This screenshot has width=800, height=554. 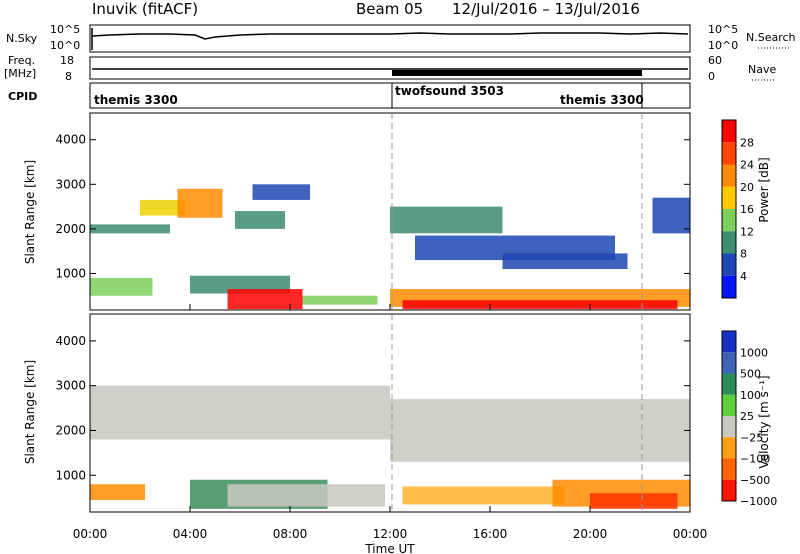 I want to click on velocity-cbar-label: Velocity [m s⁻¹], so click(x=764, y=421).